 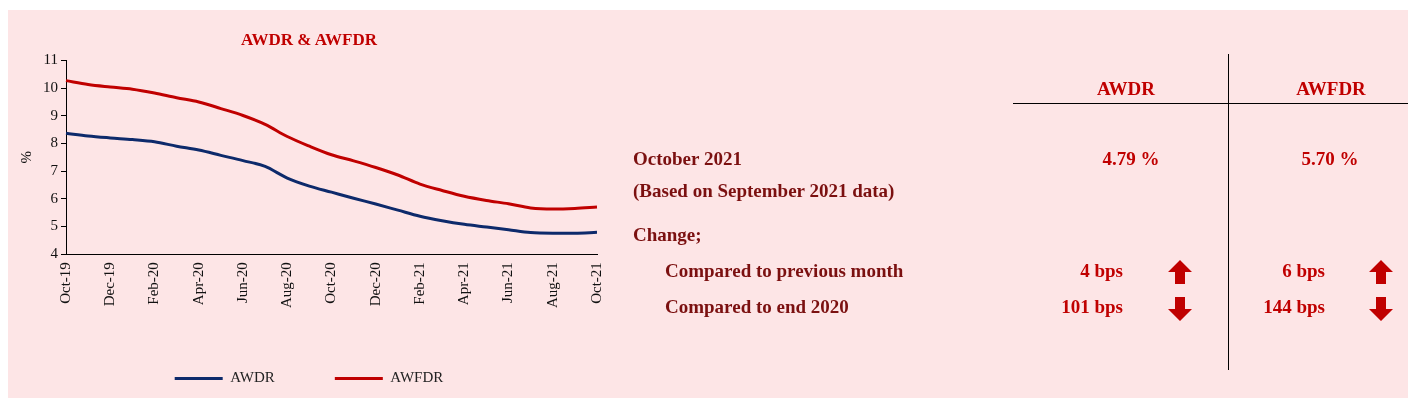 I want to click on y-tick-label: 8, so click(x=54, y=142).